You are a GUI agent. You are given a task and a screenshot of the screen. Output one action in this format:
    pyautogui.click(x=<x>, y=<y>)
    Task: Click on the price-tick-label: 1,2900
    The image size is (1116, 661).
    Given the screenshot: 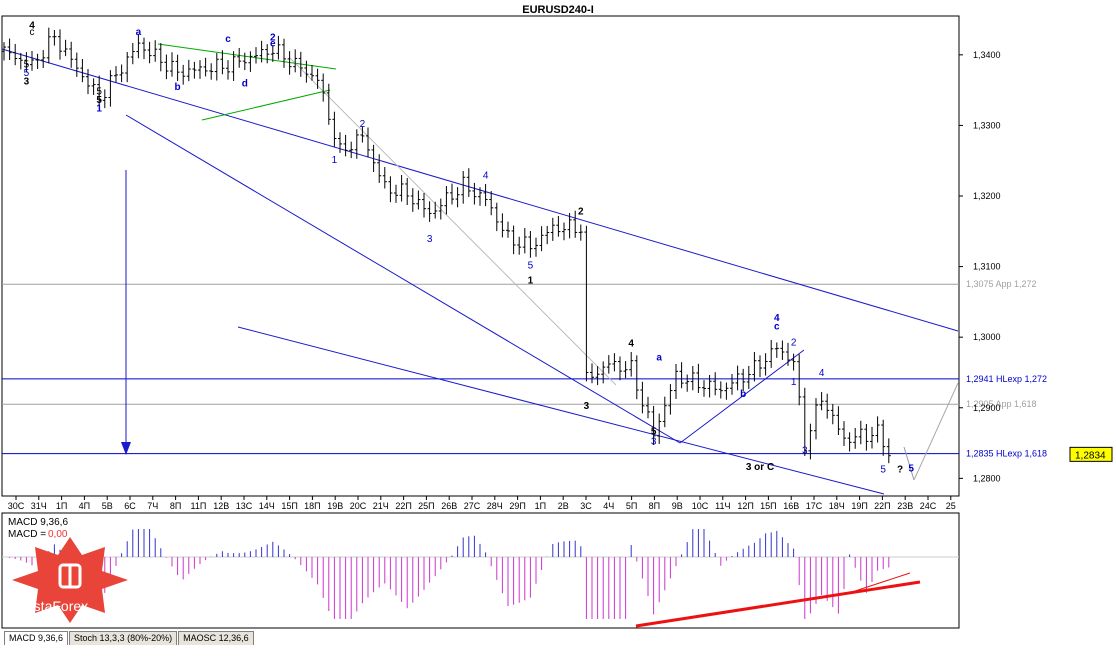 What is the action you would take?
    pyautogui.click(x=987, y=408)
    